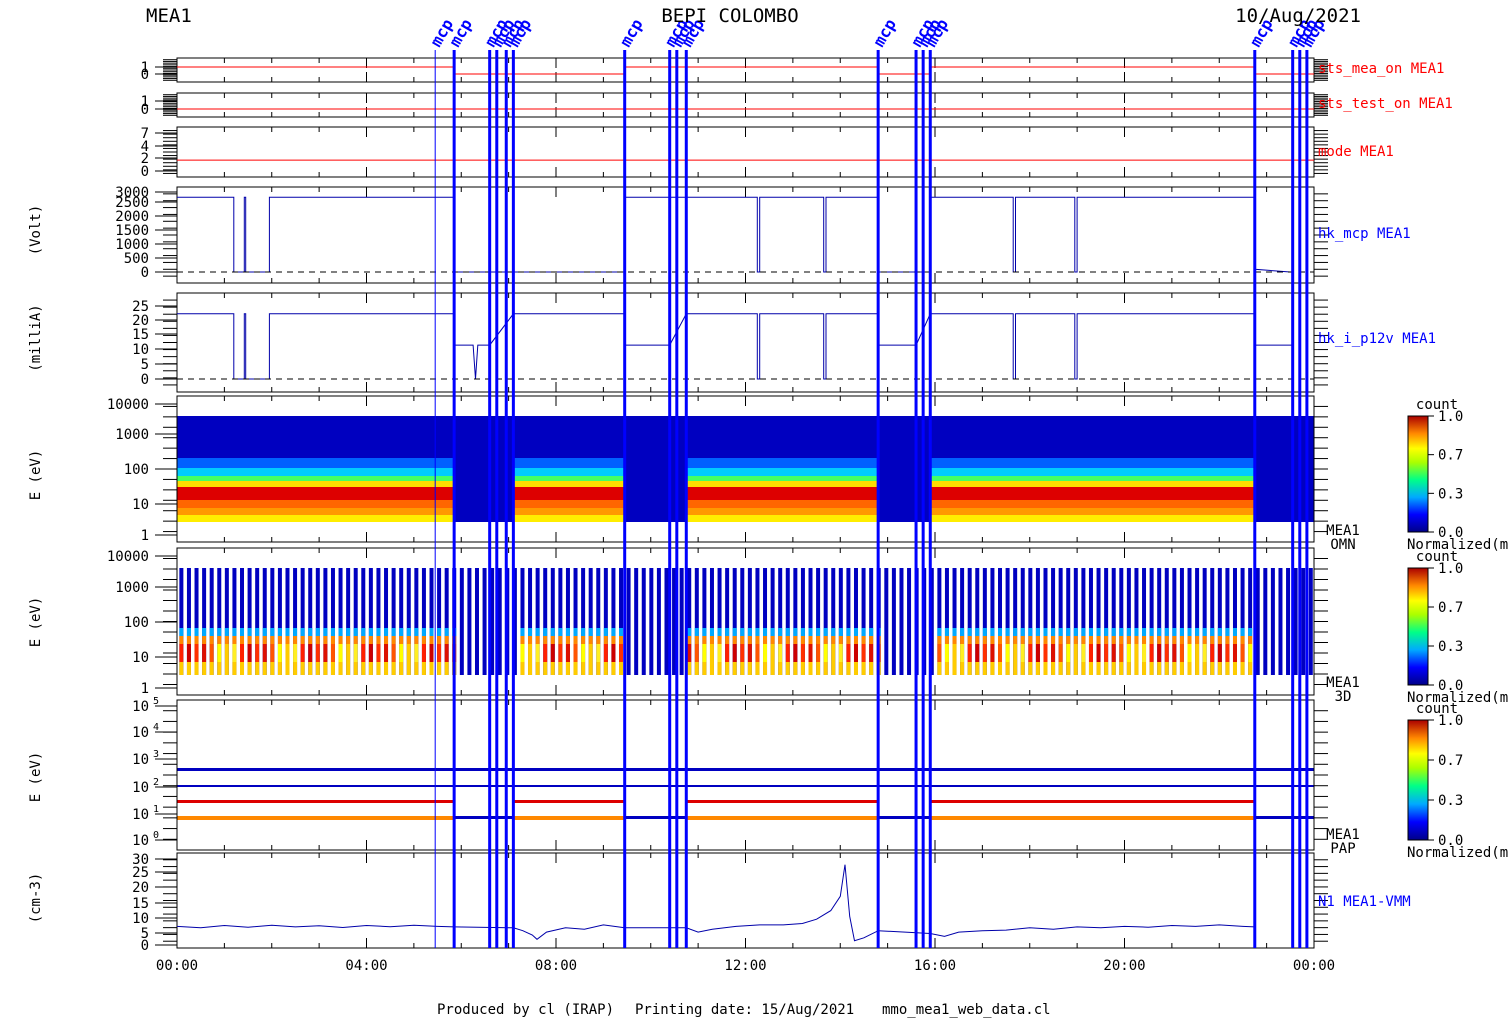  What do you see at coordinates (1068, 632) in the screenshot?
I see `3d-stripe-mid-117` at bounding box center [1068, 632].